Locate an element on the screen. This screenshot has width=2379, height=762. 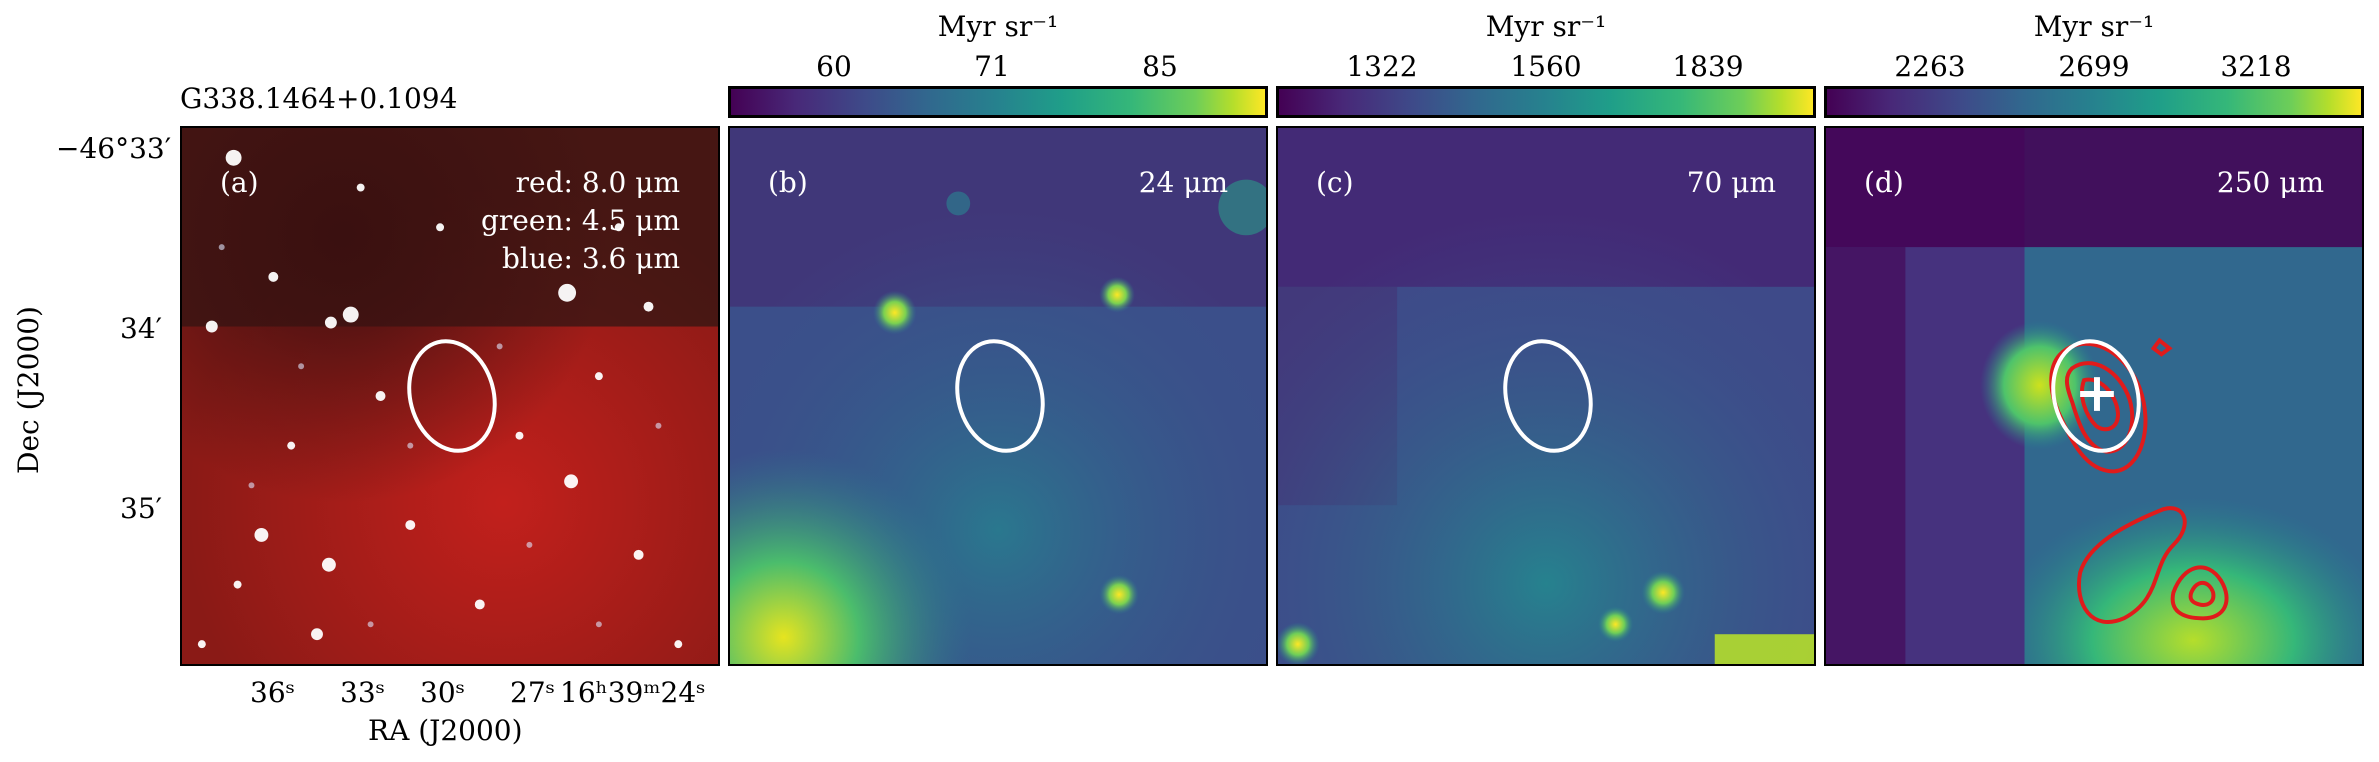
peak-marker-cross is located at coordinates (2097, 394).